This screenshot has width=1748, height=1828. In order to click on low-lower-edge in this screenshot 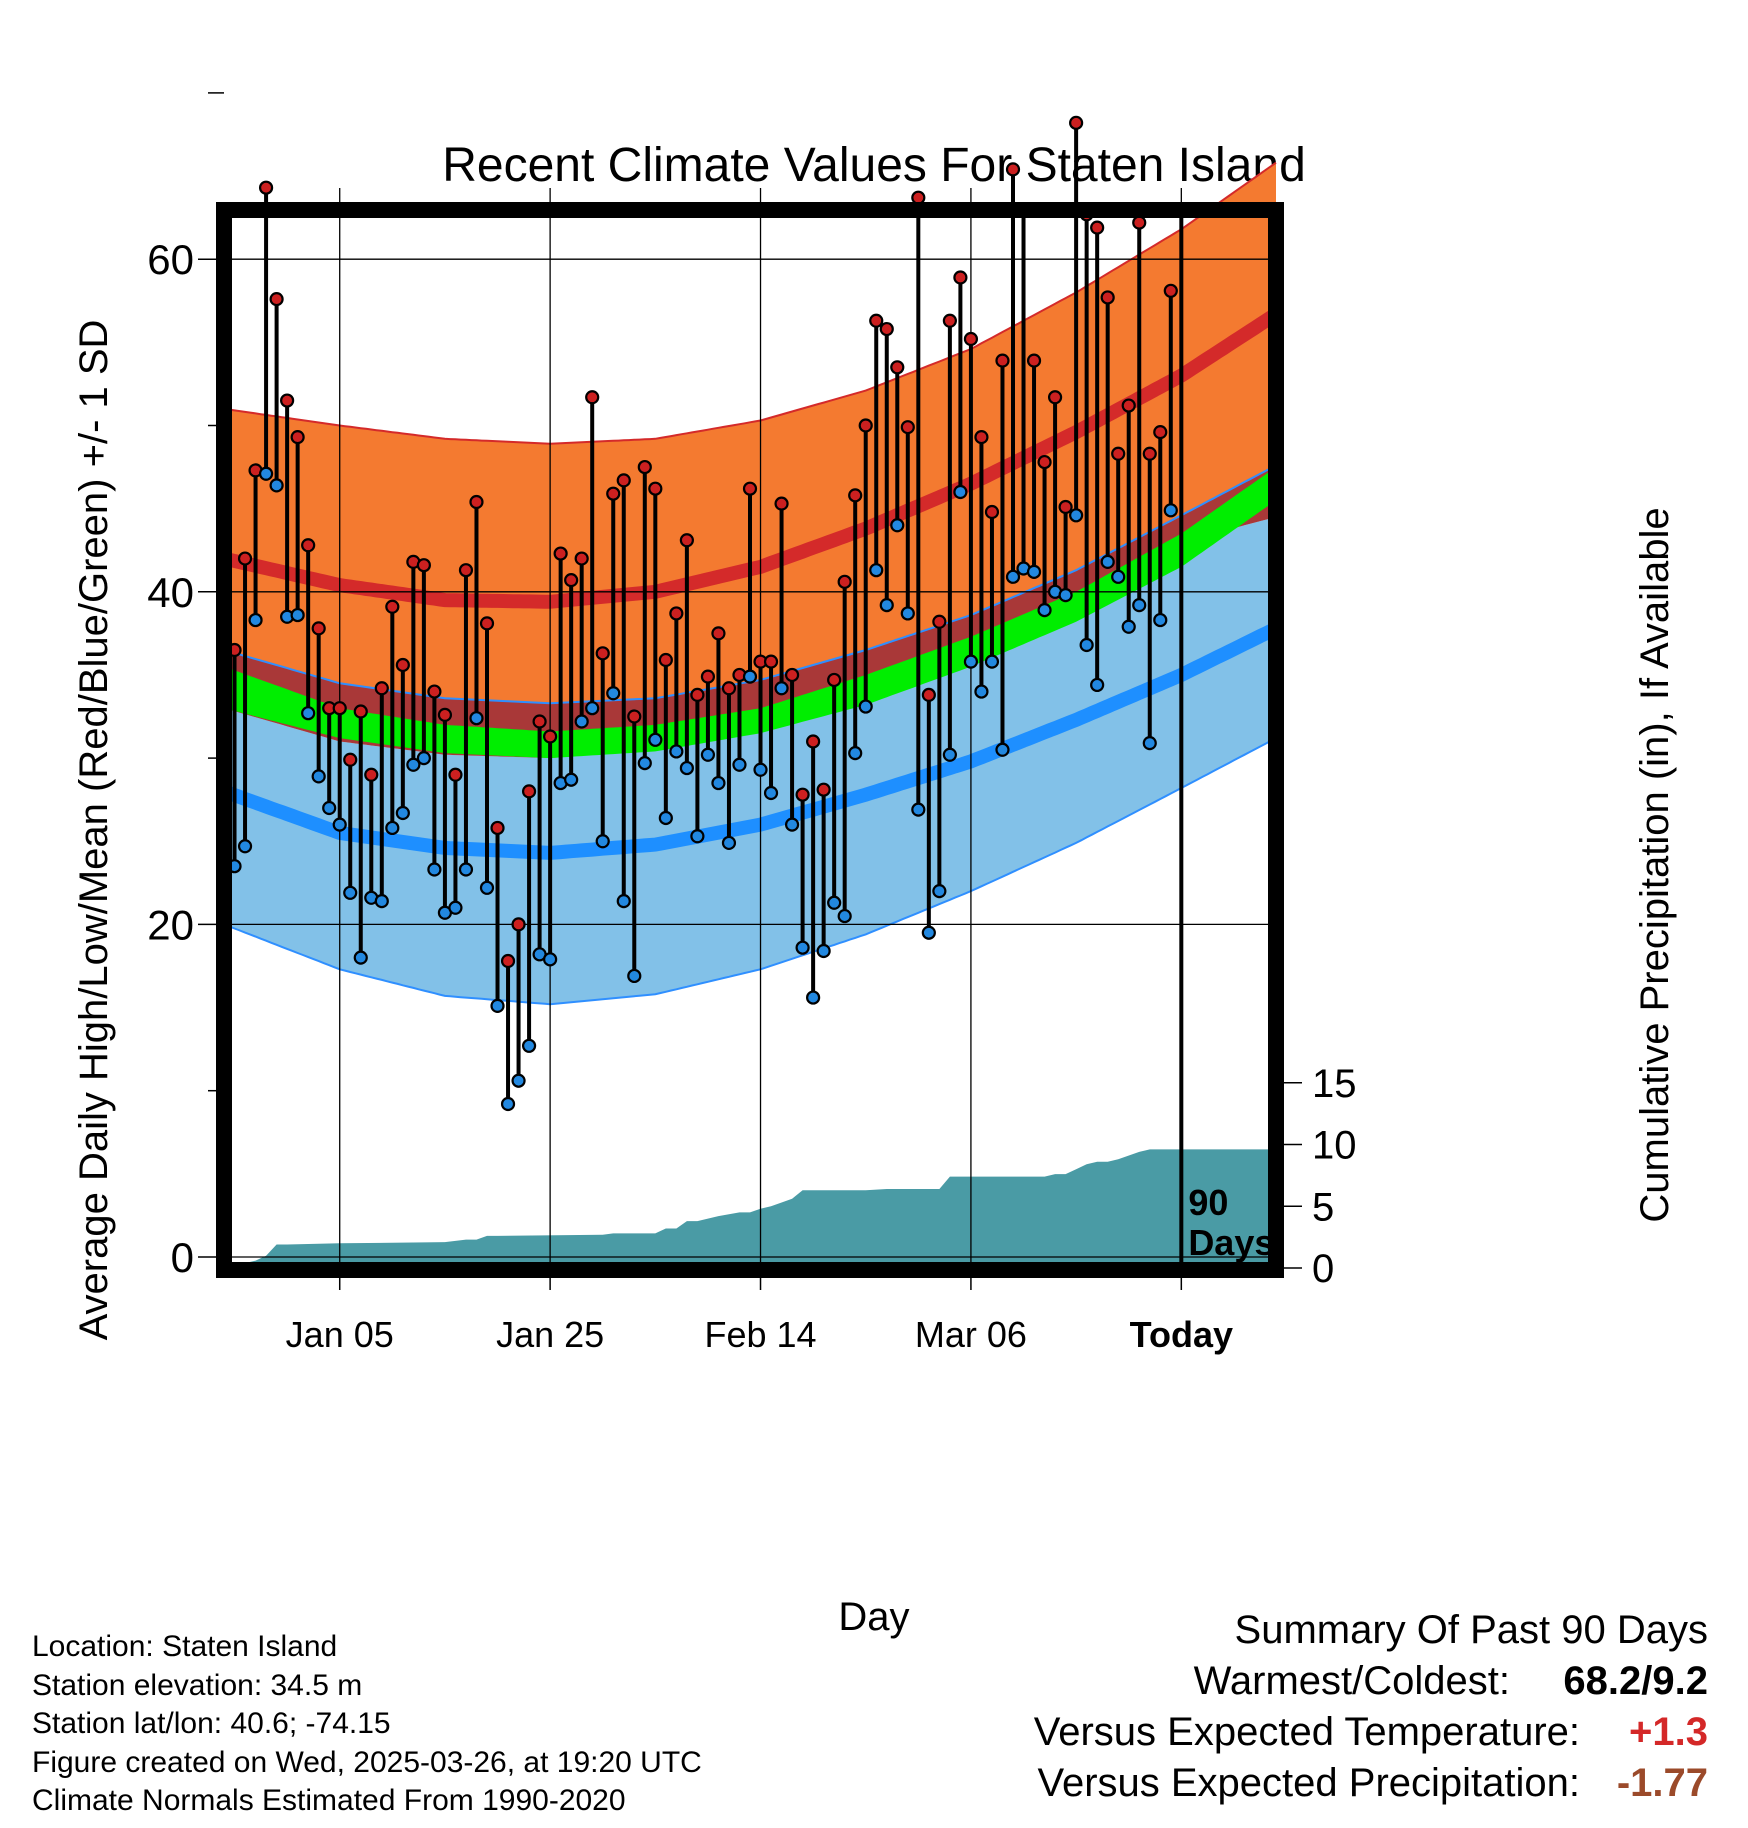, I will do `click(750, 871)`.